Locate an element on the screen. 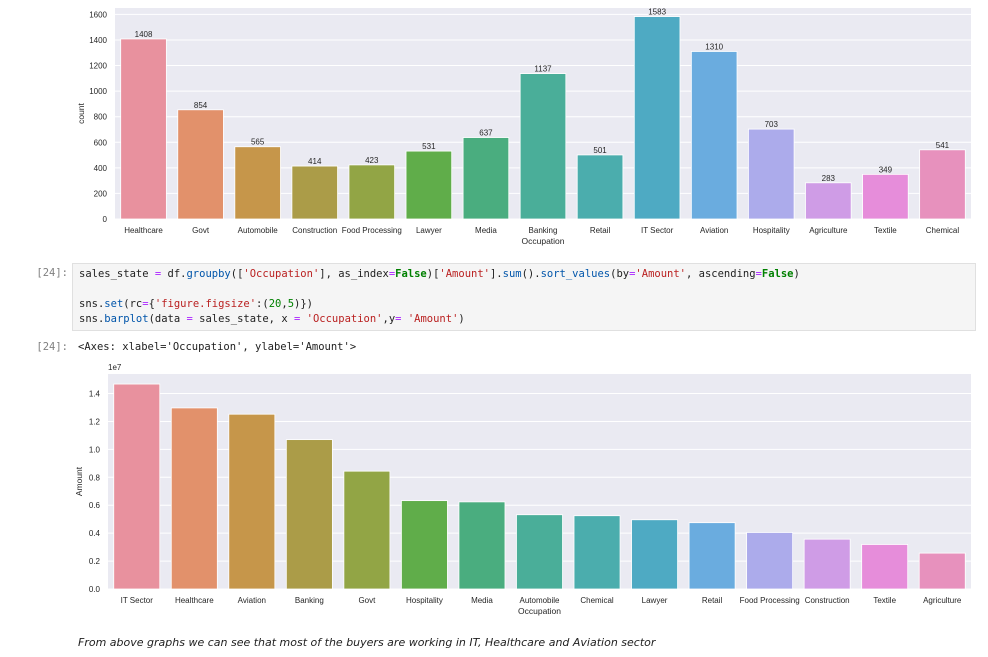  code-token: ) is located at coordinates (461, 319).